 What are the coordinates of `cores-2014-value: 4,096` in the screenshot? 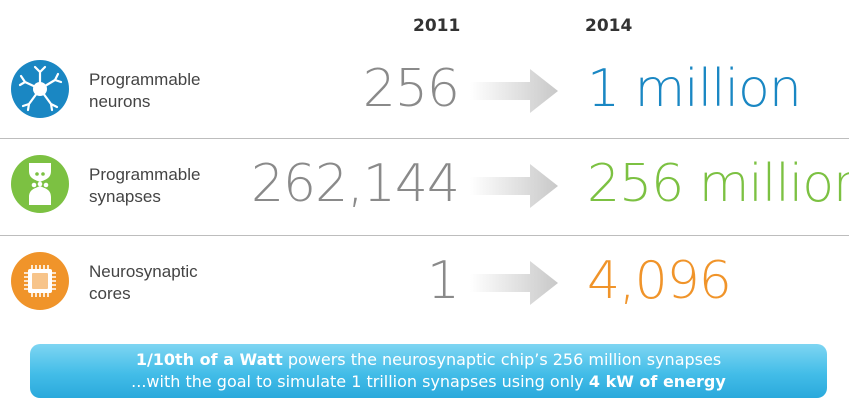 It's located at (659, 281).